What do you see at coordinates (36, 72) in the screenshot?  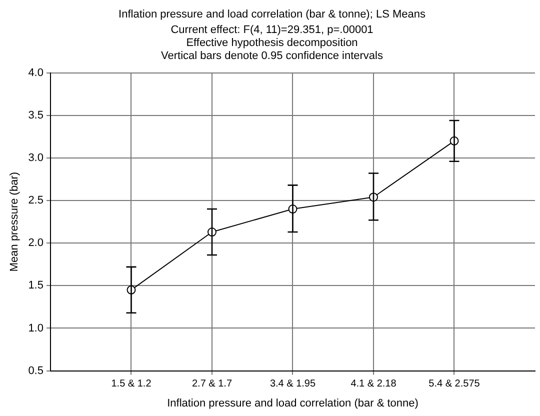 I see `y-tick-label: 4.0` at bounding box center [36, 72].